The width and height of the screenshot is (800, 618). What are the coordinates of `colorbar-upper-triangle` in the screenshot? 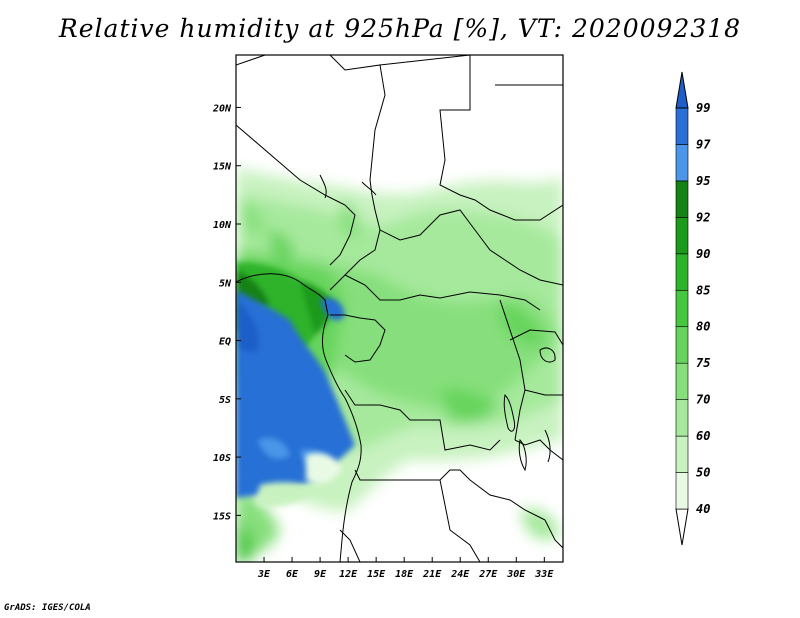 It's located at (682, 90).